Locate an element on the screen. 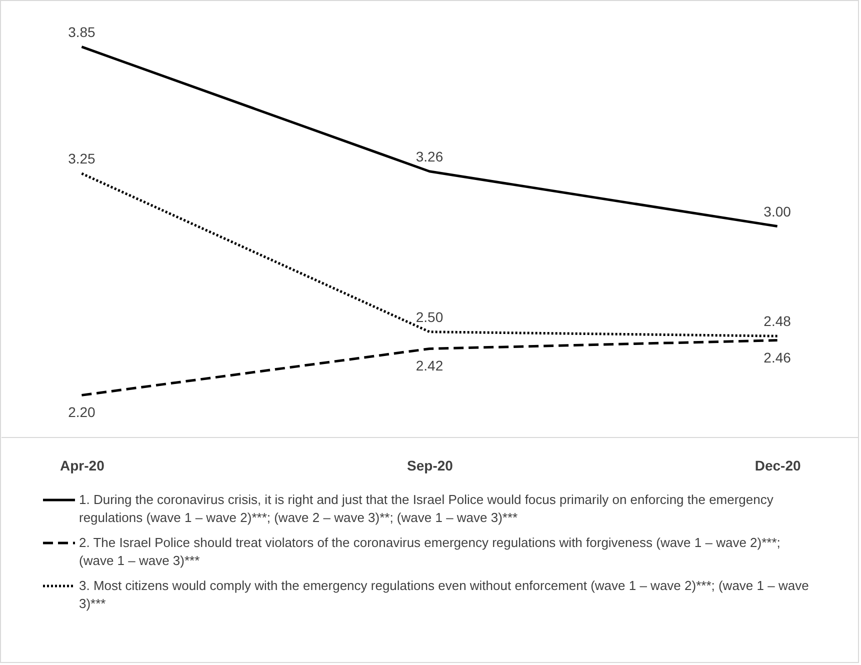  text: 2. The Israel Police should treat violators of the coronavirus emergency regulations with forgiveness (wave 1 – wave 2)***; (wave 1 – wave 3)*** is located at coordinates (429, 551).